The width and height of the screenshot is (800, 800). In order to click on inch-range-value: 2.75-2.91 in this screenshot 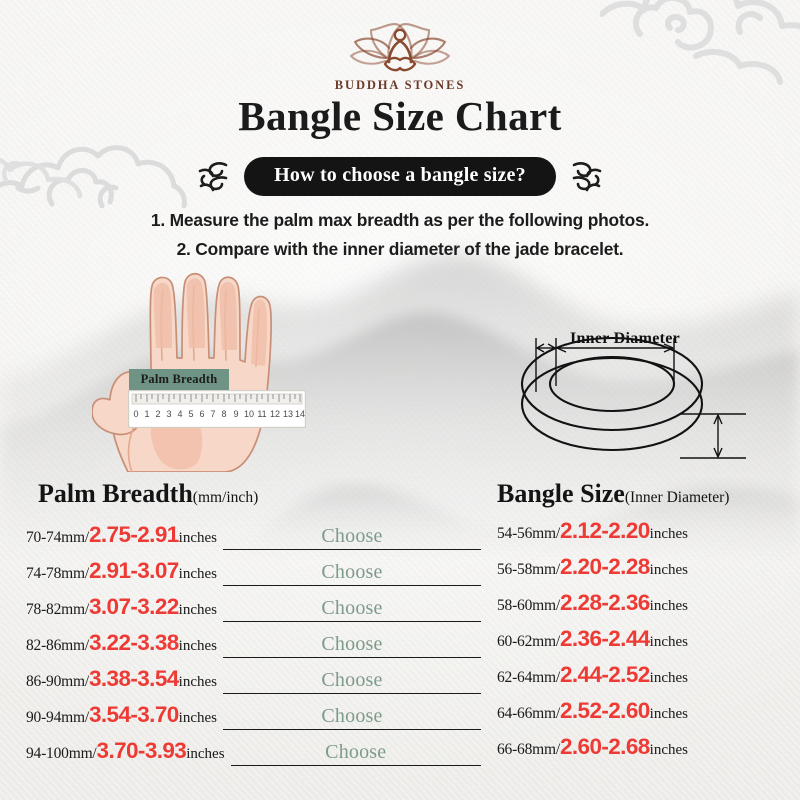, I will do `click(133, 534)`.